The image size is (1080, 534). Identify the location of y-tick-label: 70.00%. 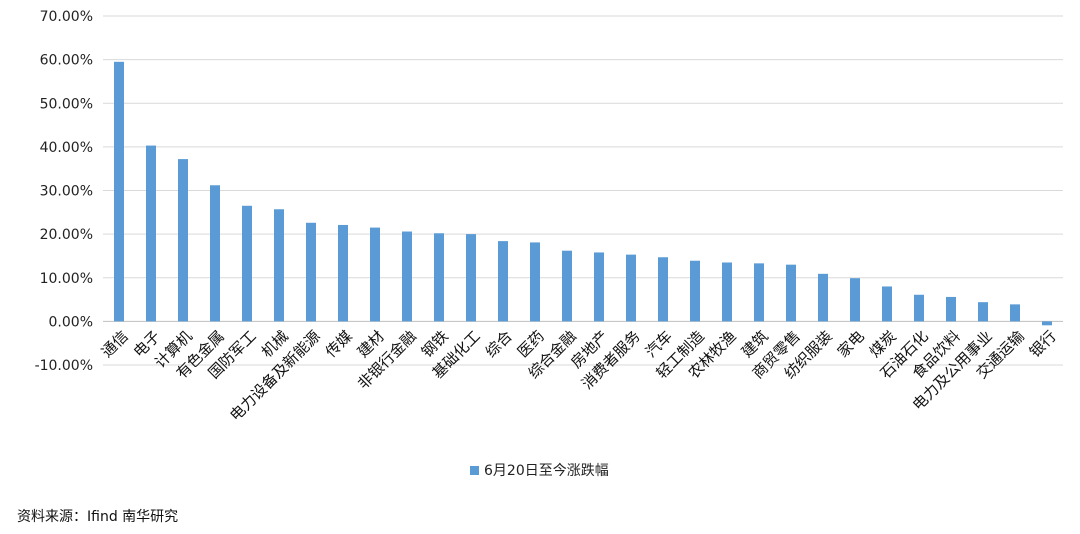
(66, 17).